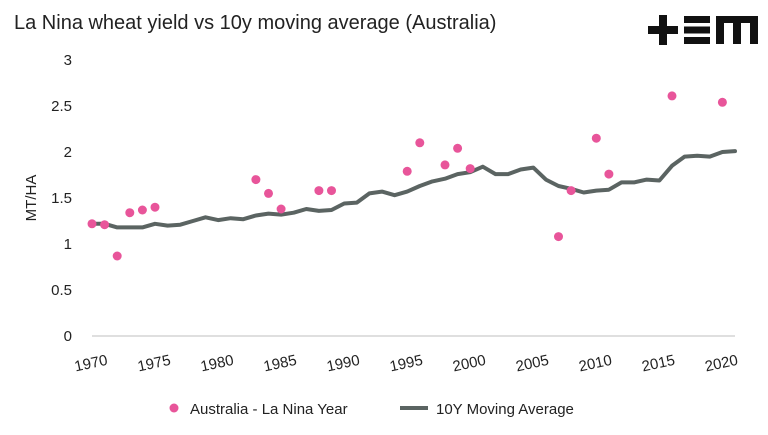  Describe the element at coordinates (68, 244) in the screenshot. I see `y-tick-label: 1` at that location.